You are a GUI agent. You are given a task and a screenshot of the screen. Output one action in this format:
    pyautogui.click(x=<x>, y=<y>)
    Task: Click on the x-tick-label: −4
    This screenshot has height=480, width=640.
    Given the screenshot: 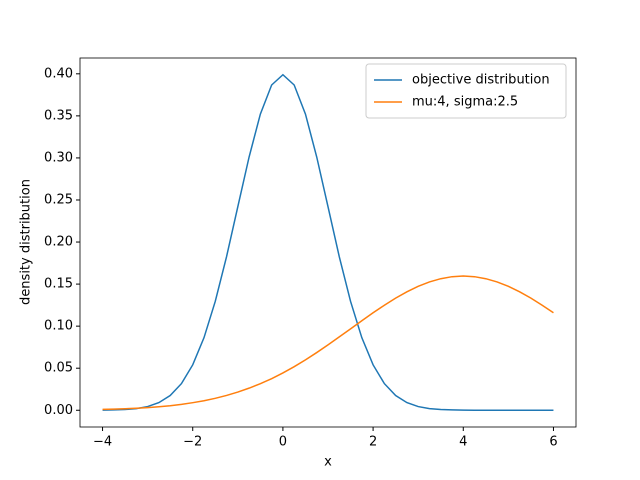 What is the action you would take?
    pyautogui.click(x=102, y=442)
    